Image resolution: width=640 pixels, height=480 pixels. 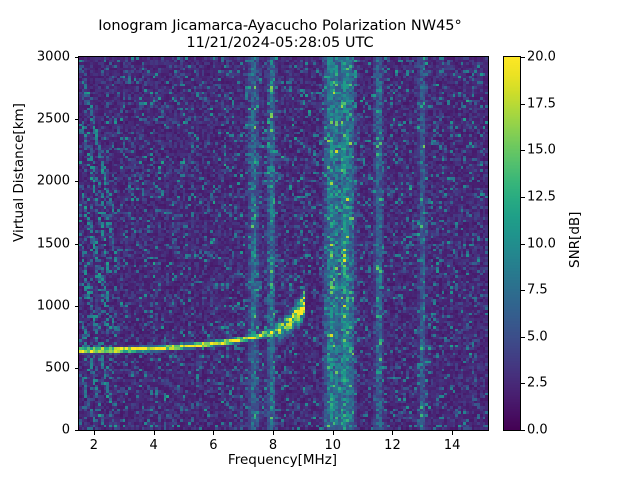 What do you see at coordinates (94, 445) in the screenshot?
I see `x-tick-label: 2` at bounding box center [94, 445].